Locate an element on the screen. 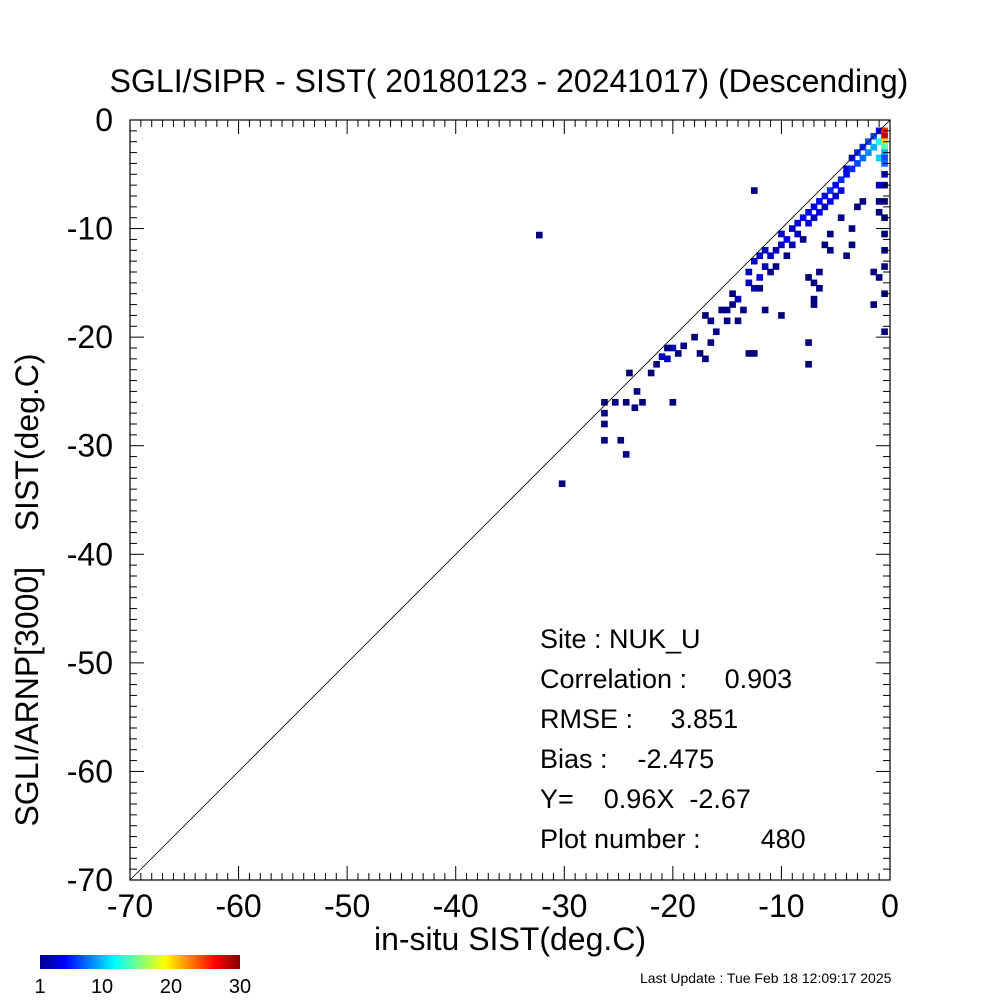  y-tick-labels: -70 -60 -50 -40 -30 -20 -10 0 is located at coordinates (90, 500).